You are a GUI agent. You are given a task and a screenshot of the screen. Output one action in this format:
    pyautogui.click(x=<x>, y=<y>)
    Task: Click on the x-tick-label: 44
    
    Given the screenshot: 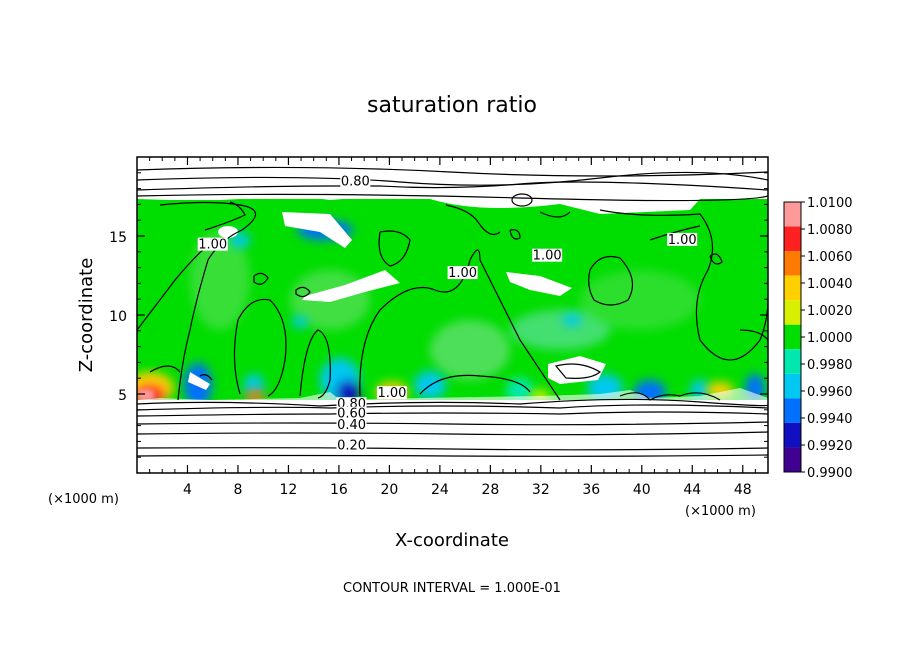 What is the action you would take?
    pyautogui.click(x=692, y=490)
    